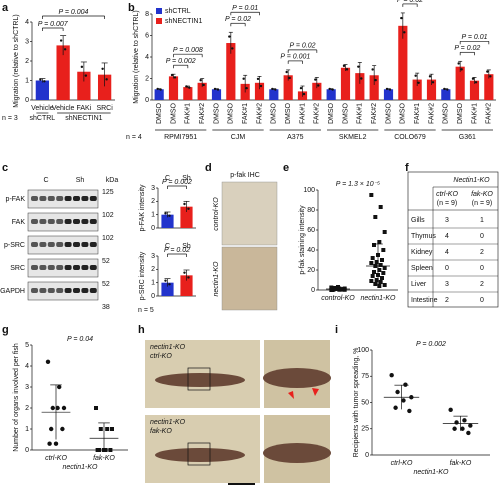 This screenshot has height=485, width=500. What do you see at coordinates (159, 11) in the screenshot?
I see `legend-swatch` at bounding box center [159, 11].